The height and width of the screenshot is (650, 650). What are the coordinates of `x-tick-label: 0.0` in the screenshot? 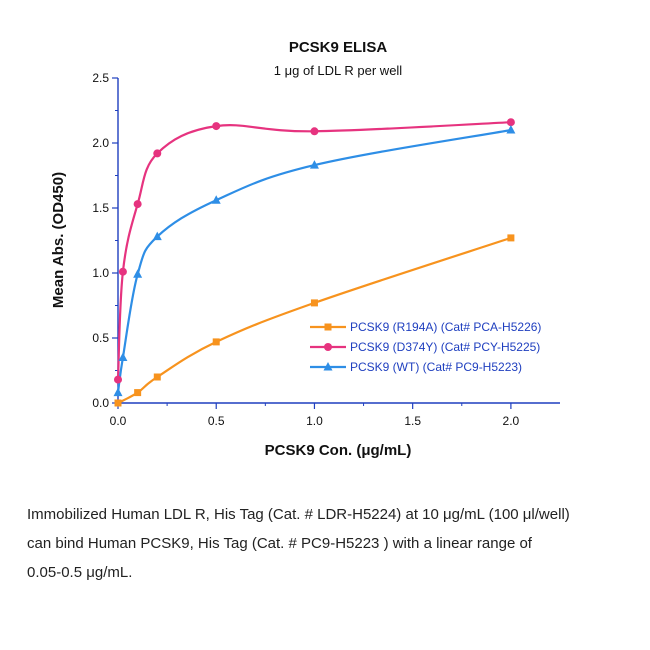 It's located at (118, 421).